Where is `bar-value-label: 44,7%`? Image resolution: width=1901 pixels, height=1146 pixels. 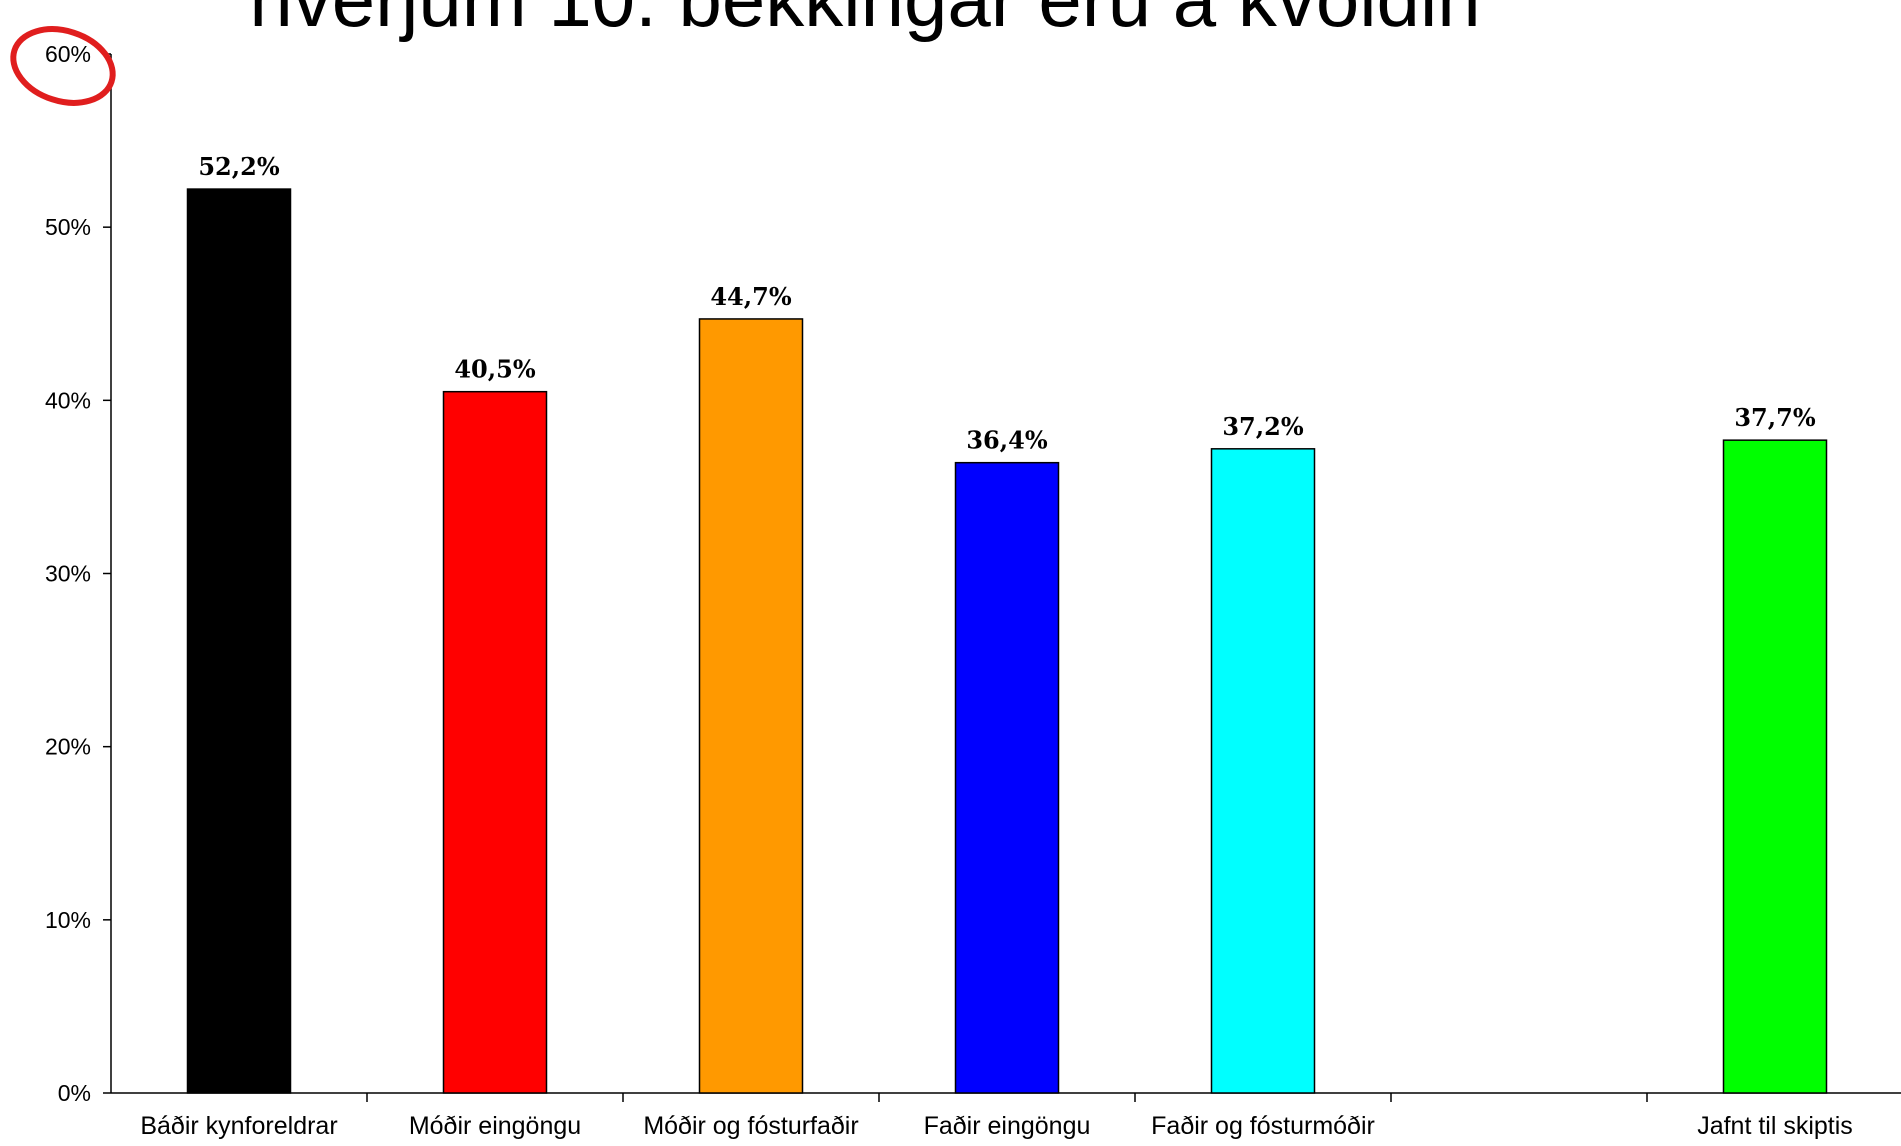 bar-value-label: 44,7% is located at coordinates (750, 296).